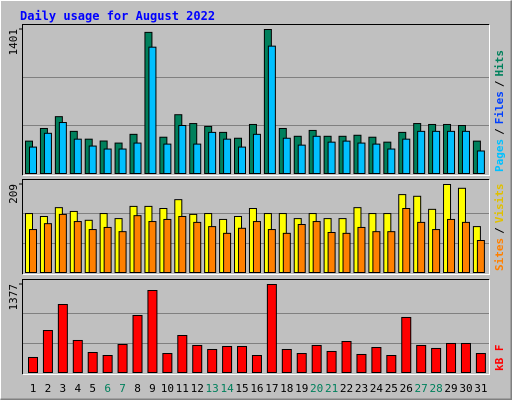 Image resolution: width=512 pixels, height=400 pixels. I want to click on legend-entry: Files, so click(499, 107).